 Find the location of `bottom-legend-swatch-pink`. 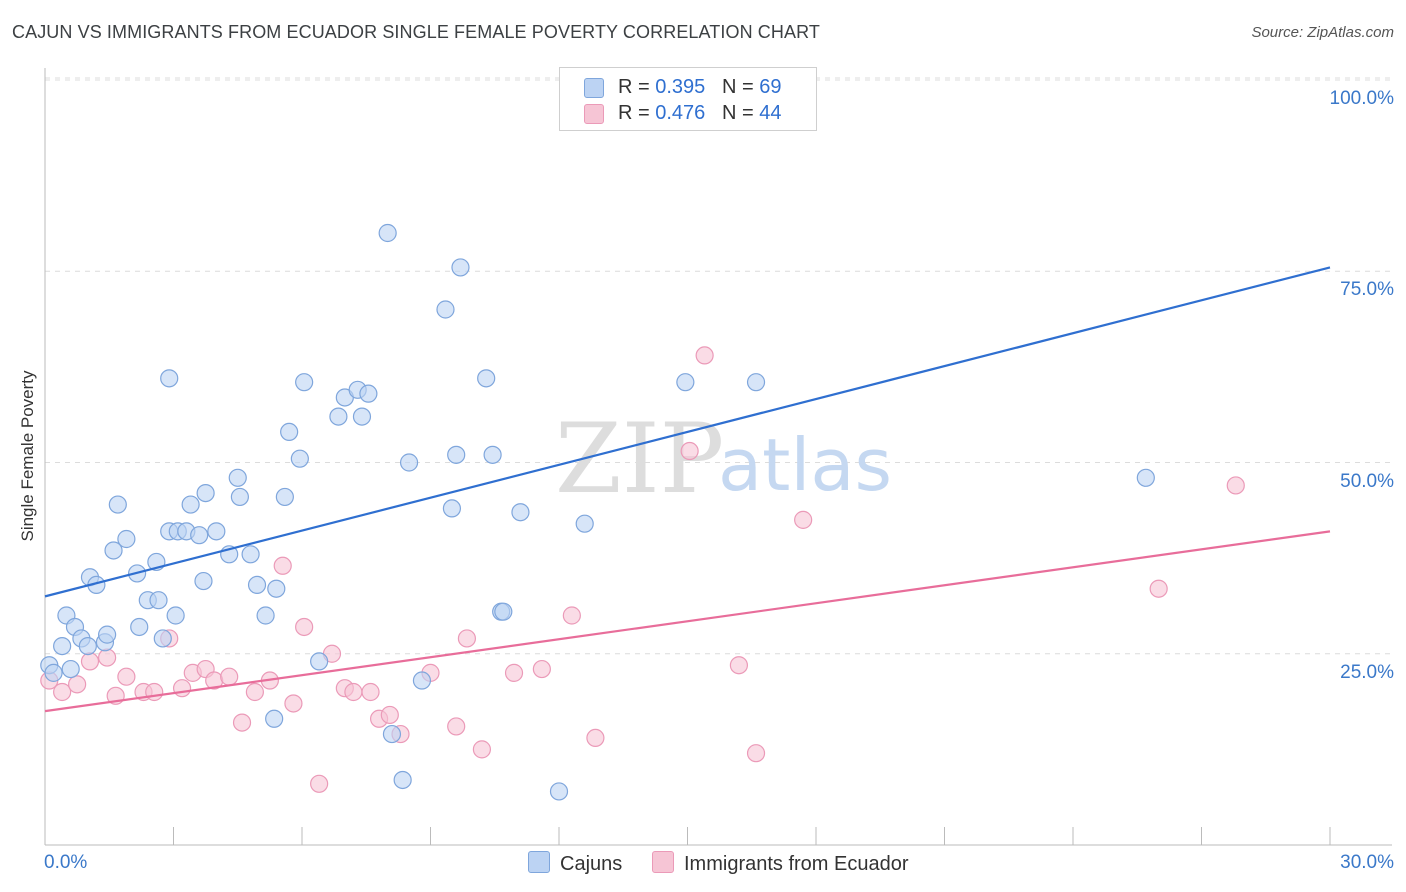

bottom-legend-swatch-pink is located at coordinates (663, 862).